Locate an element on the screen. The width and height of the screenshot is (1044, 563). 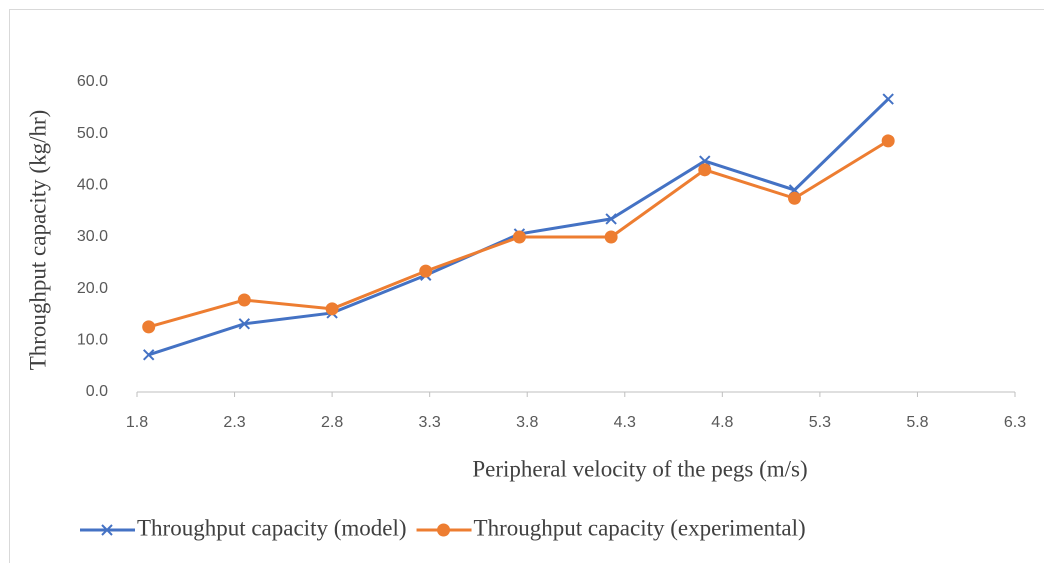
x-tick-label: 2.8 is located at coordinates (332, 422).